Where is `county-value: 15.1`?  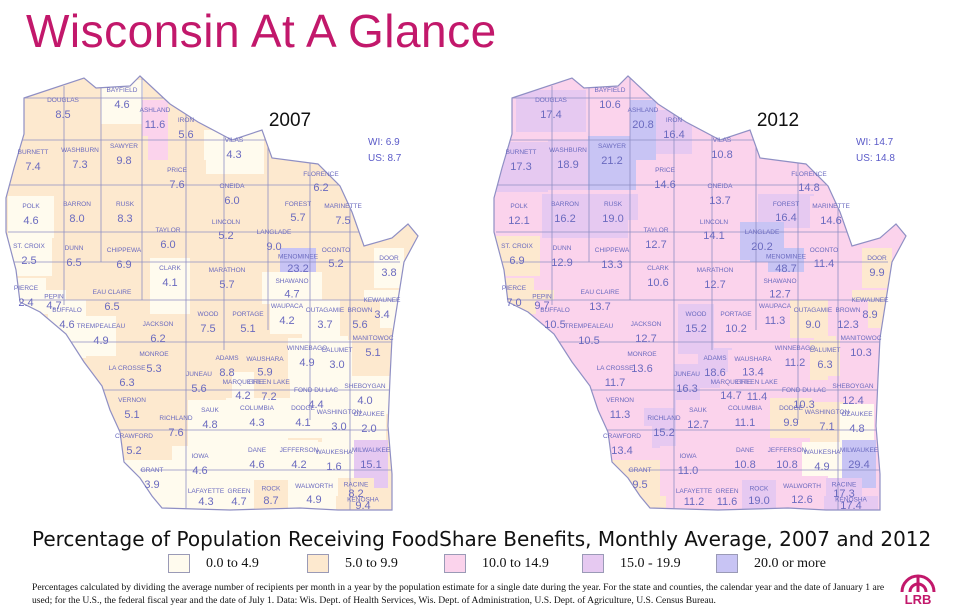
county-value: 15.1 is located at coordinates (370, 465).